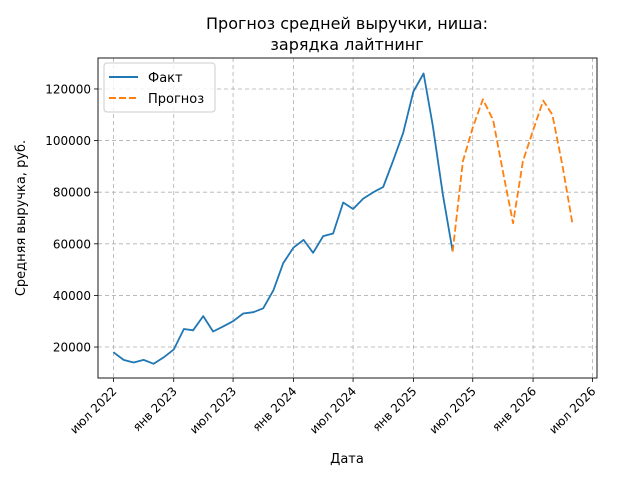  I want to click on legend: Факт Прогноз, so click(159, 87).